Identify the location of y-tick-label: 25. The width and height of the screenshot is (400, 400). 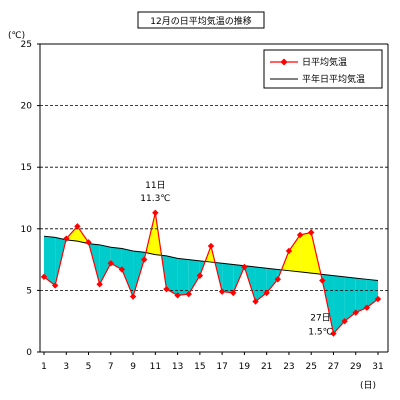
(26, 45).